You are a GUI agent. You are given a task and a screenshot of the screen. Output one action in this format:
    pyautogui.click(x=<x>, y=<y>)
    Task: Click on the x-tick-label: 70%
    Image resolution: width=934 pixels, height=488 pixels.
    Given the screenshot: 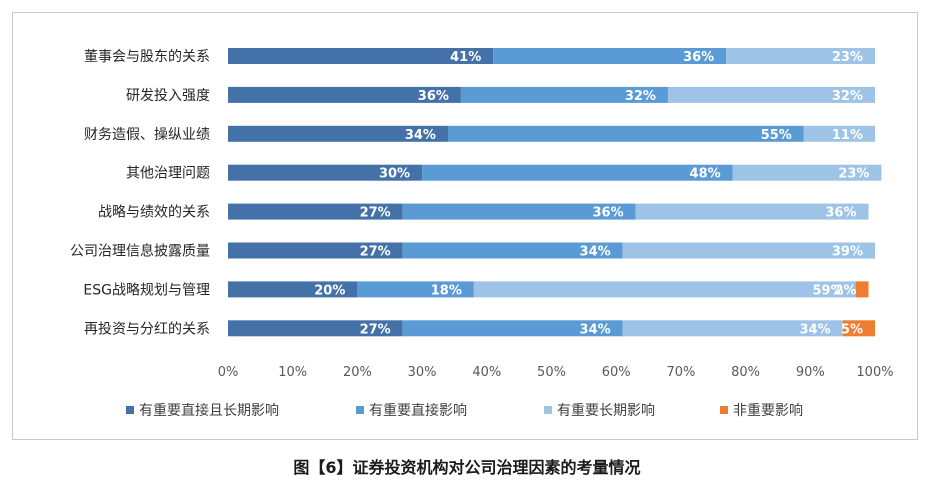 What is the action you would take?
    pyautogui.click(x=680, y=372)
    